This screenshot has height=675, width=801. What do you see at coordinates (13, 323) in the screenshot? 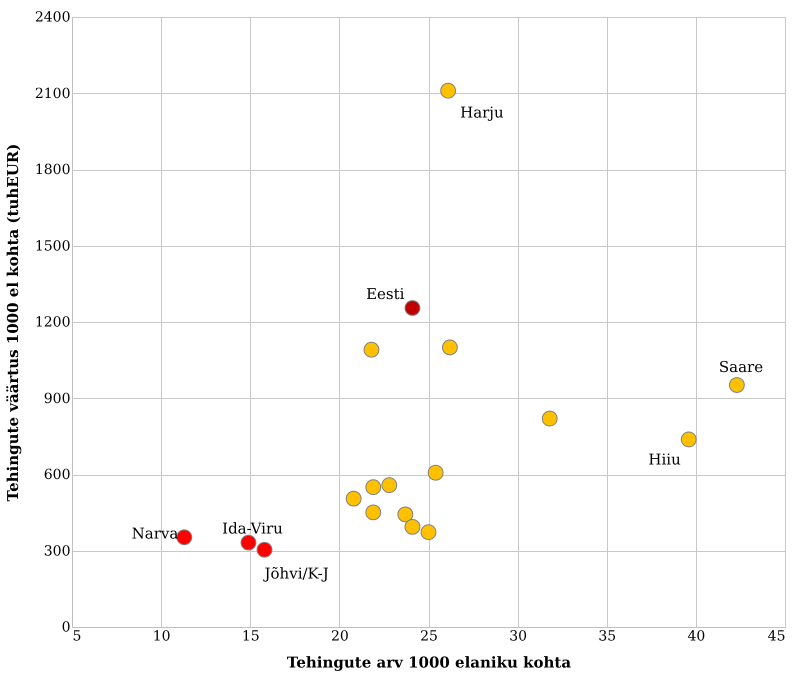
I see `y-axis-title: Tehingute väärtus 1000 el kohta (tuhEUR)` at bounding box center [13, 323].